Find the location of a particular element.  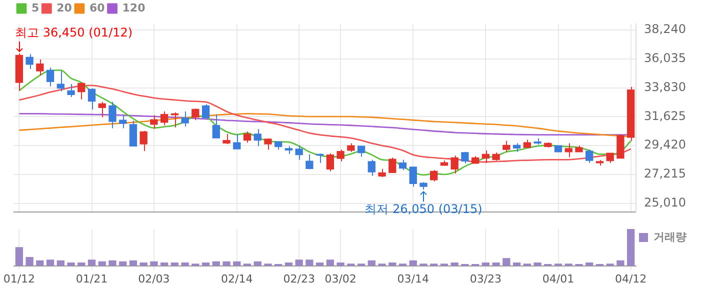

x-tick-label: 02/14 is located at coordinates (237, 279).